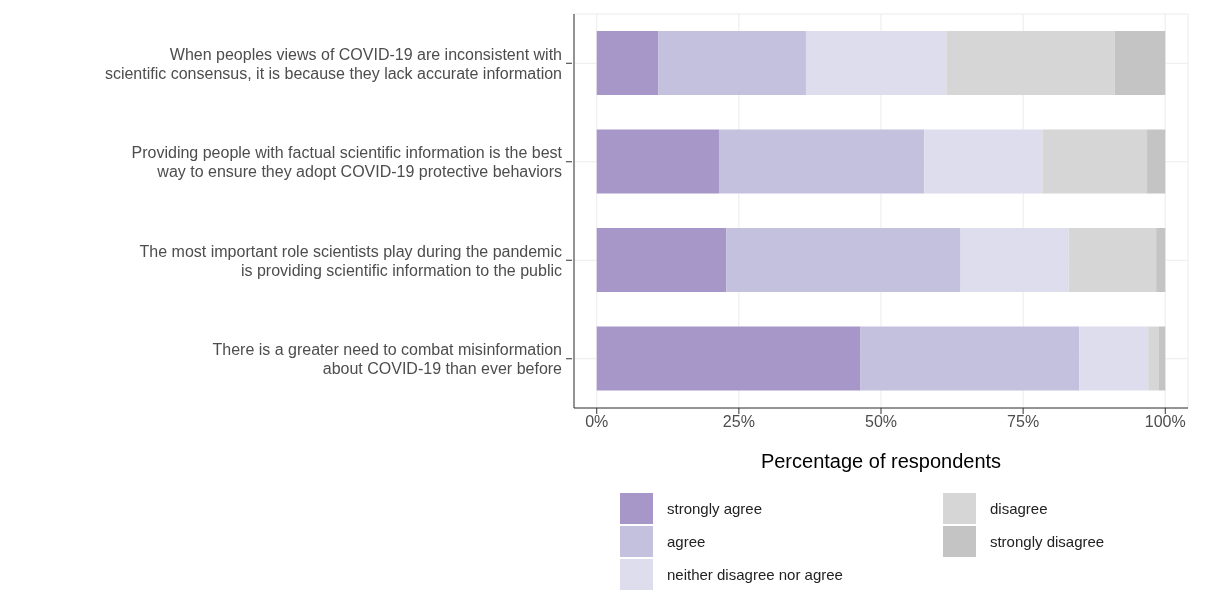 This screenshot has width=1206, height=595. I want to click on x-tick-label: 100%, so click(1165, 422).